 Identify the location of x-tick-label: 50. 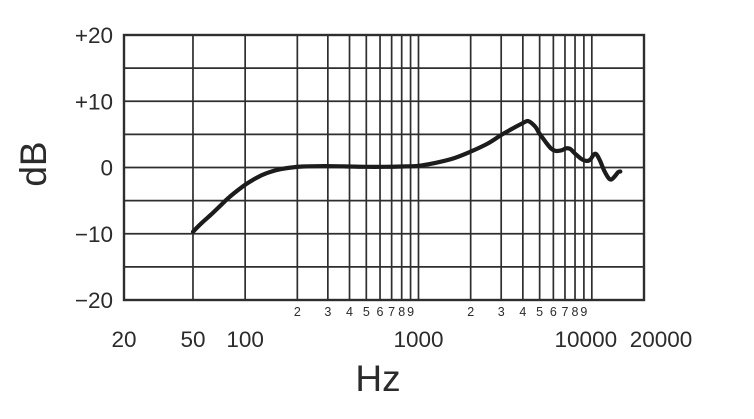
(192, 339).